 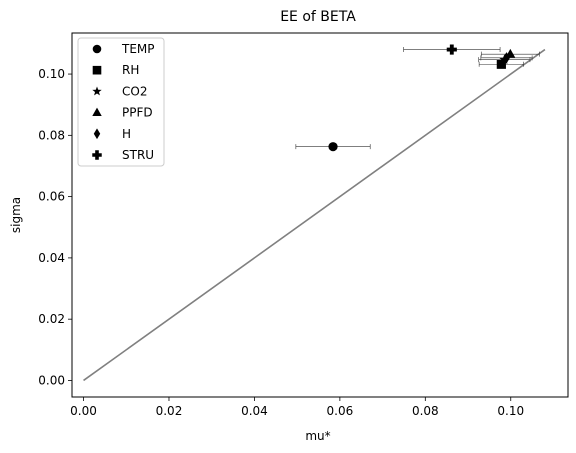 I want to click on data-point-temp, so click(x=333, y=147).